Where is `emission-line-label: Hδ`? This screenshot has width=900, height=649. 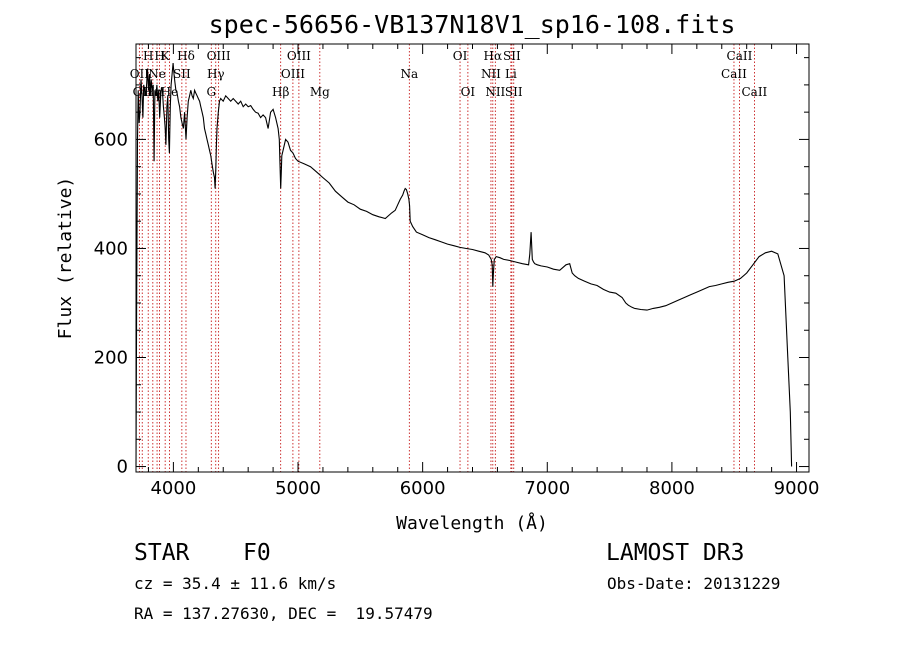
emission-line-label: Hδ is located at coordinates (186, 56).